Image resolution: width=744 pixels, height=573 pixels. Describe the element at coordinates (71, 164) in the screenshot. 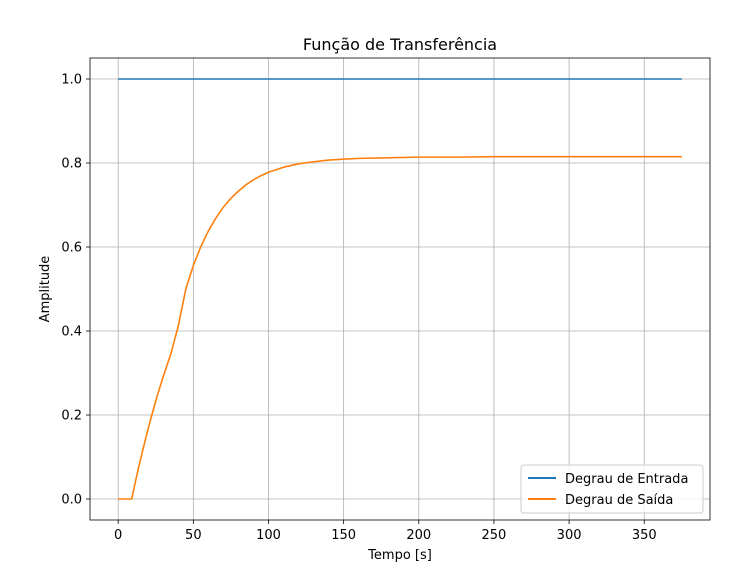

I see `y-tick-label: 0.8` at that location.